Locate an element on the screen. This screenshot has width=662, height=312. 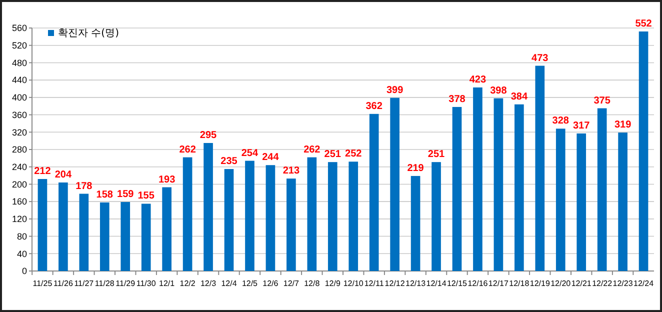
data-label: 378 is located at coordinates (457, 99).